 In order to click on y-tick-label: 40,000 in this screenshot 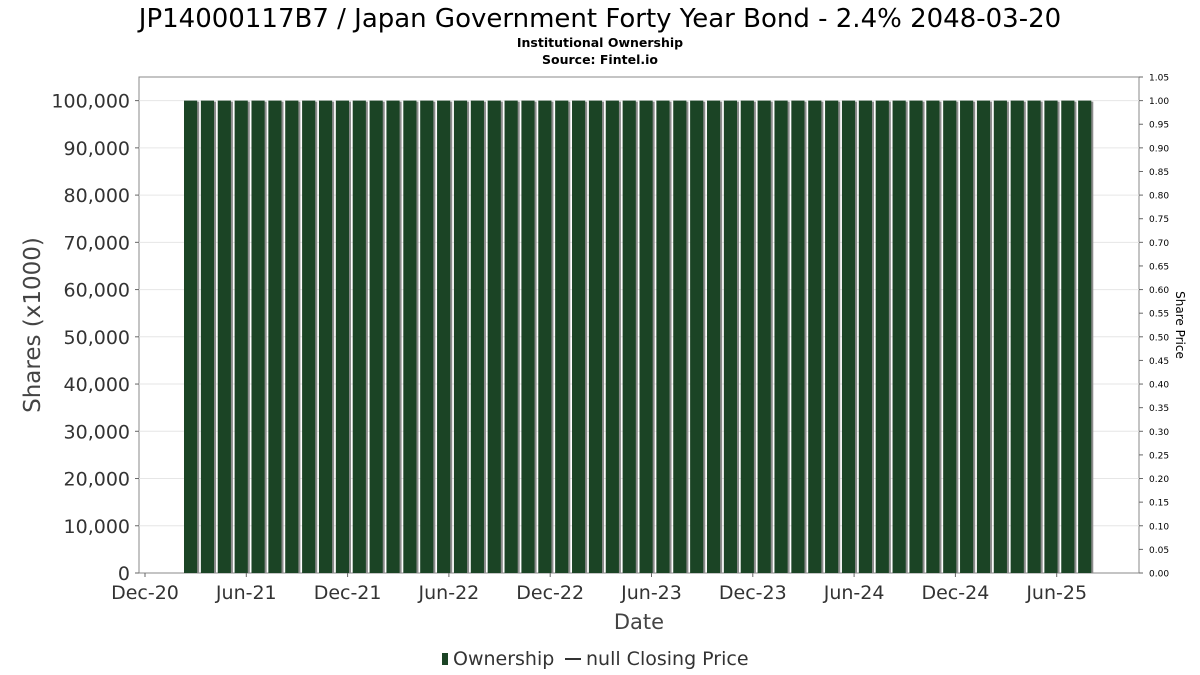, I will do `click(97, 385)`.